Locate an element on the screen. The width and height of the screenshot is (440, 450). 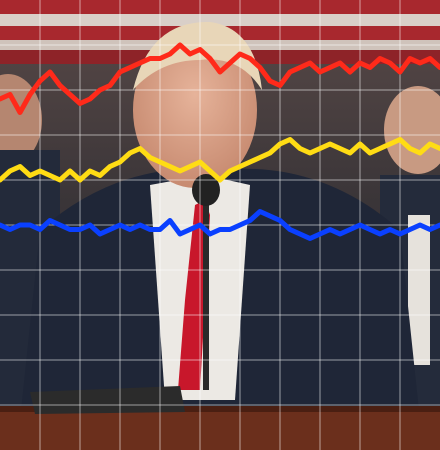
microphone is located at coordinates (206, 190).